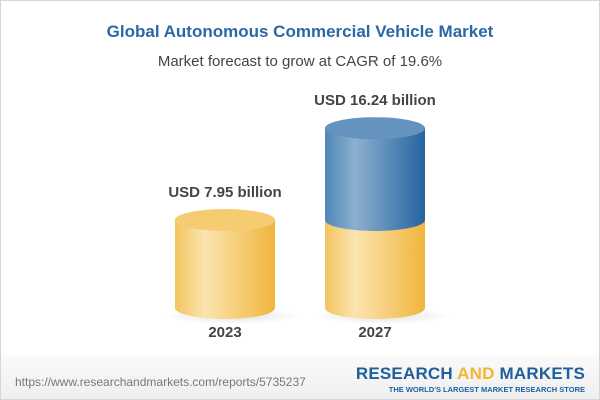 Image resolution: width=600 pixels, height=400 pixels. I want to click on chart-subtitle: Market forecast to grow at CAGR of 19.6%, so click(300, 61).